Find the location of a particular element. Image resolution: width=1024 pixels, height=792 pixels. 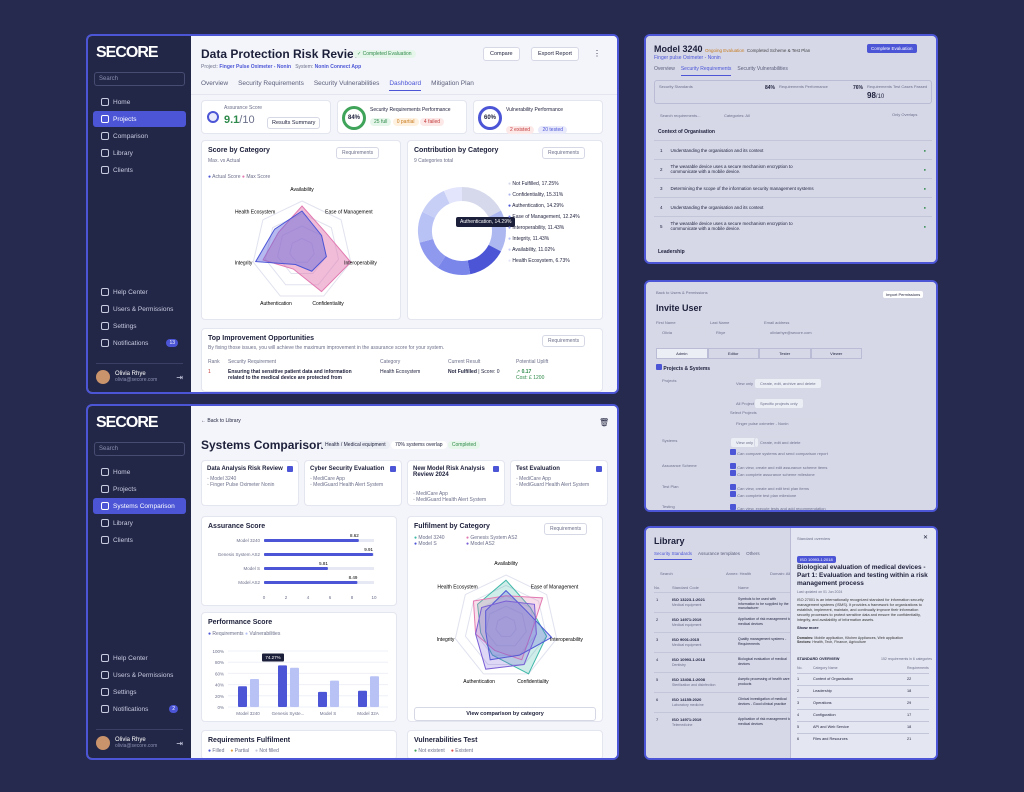

systems-full-access: Create, edit and delete is located at coordinates (780, 442).